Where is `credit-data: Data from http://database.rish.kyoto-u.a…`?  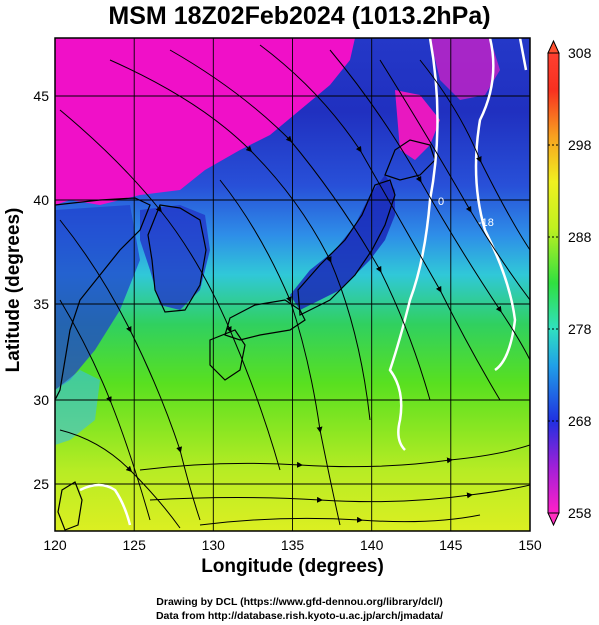
credit-data: Data from http://database.rish.kyoto-u.a… is located at coordinates (299, 616).